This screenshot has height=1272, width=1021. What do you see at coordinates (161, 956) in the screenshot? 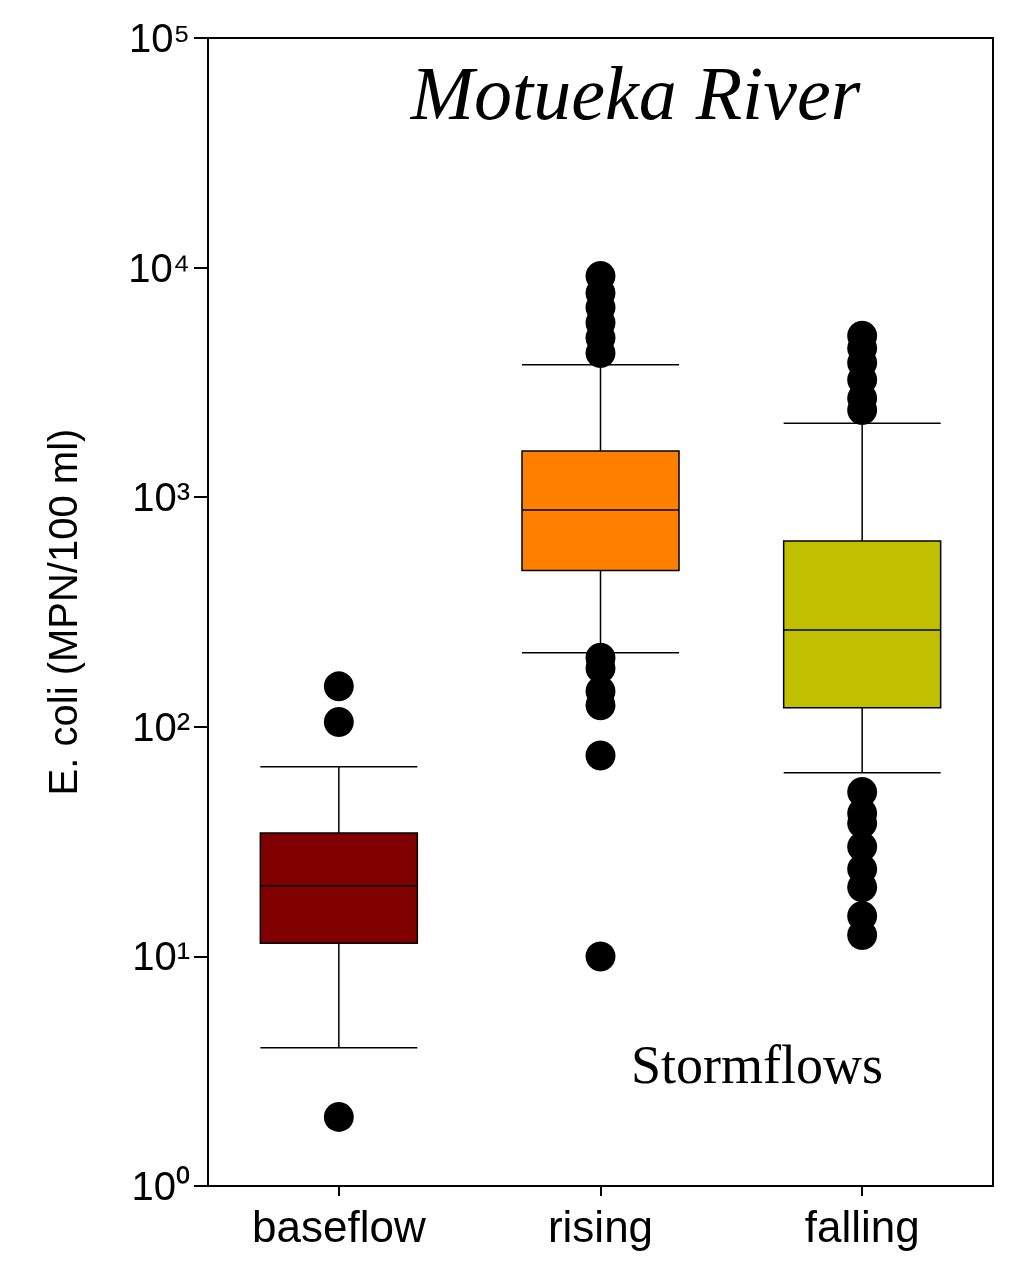
I see `y-tick-label: 10¹` at bounding box center [161, 956].